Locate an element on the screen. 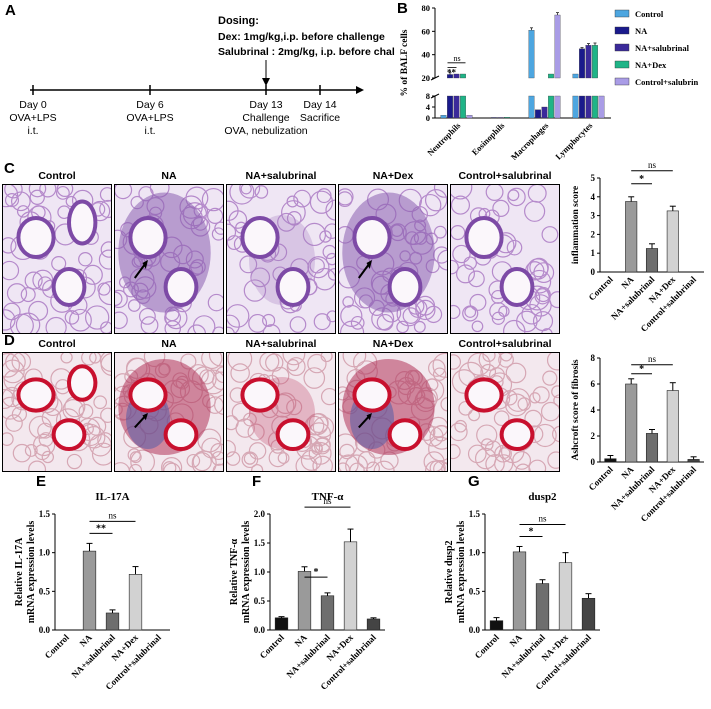 The width and height of the screenshot is (711, 709). timeline-event-line2: OVA, nebulization is located at coordinates (265, 131).